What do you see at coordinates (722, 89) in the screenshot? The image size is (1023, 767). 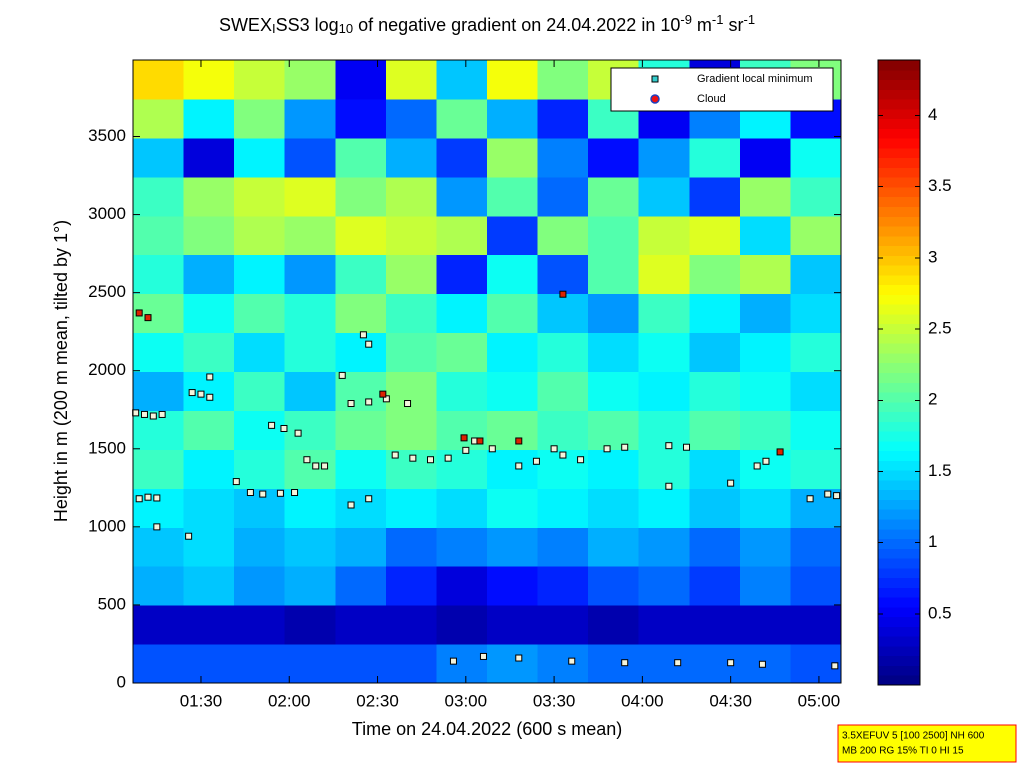 I see `legend: Gradient local minimum Cloud` at bounding box center [722, 89].